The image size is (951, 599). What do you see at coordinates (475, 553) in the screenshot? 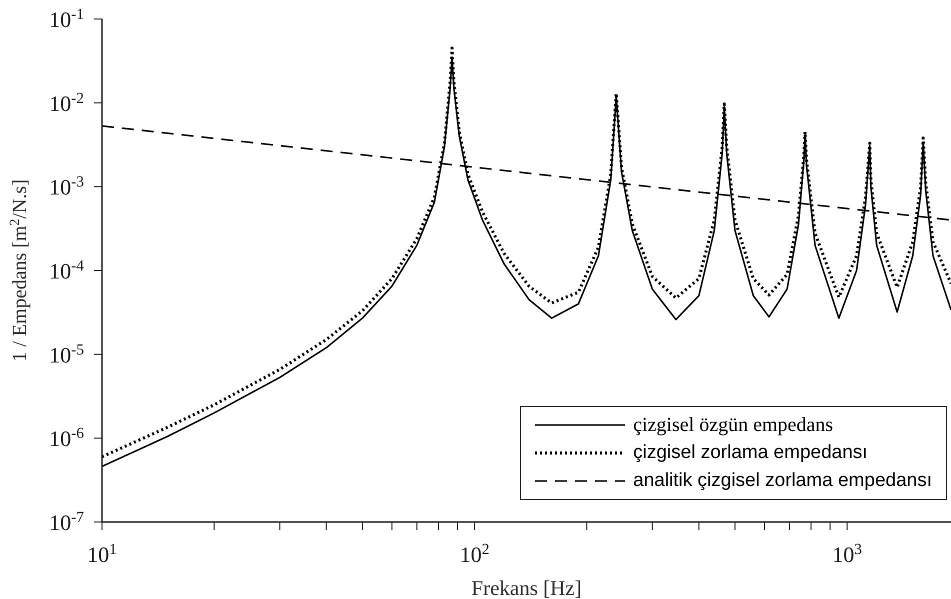
I see `x-tick-label: 10$^{2}$` at bounding box center [475, 553].